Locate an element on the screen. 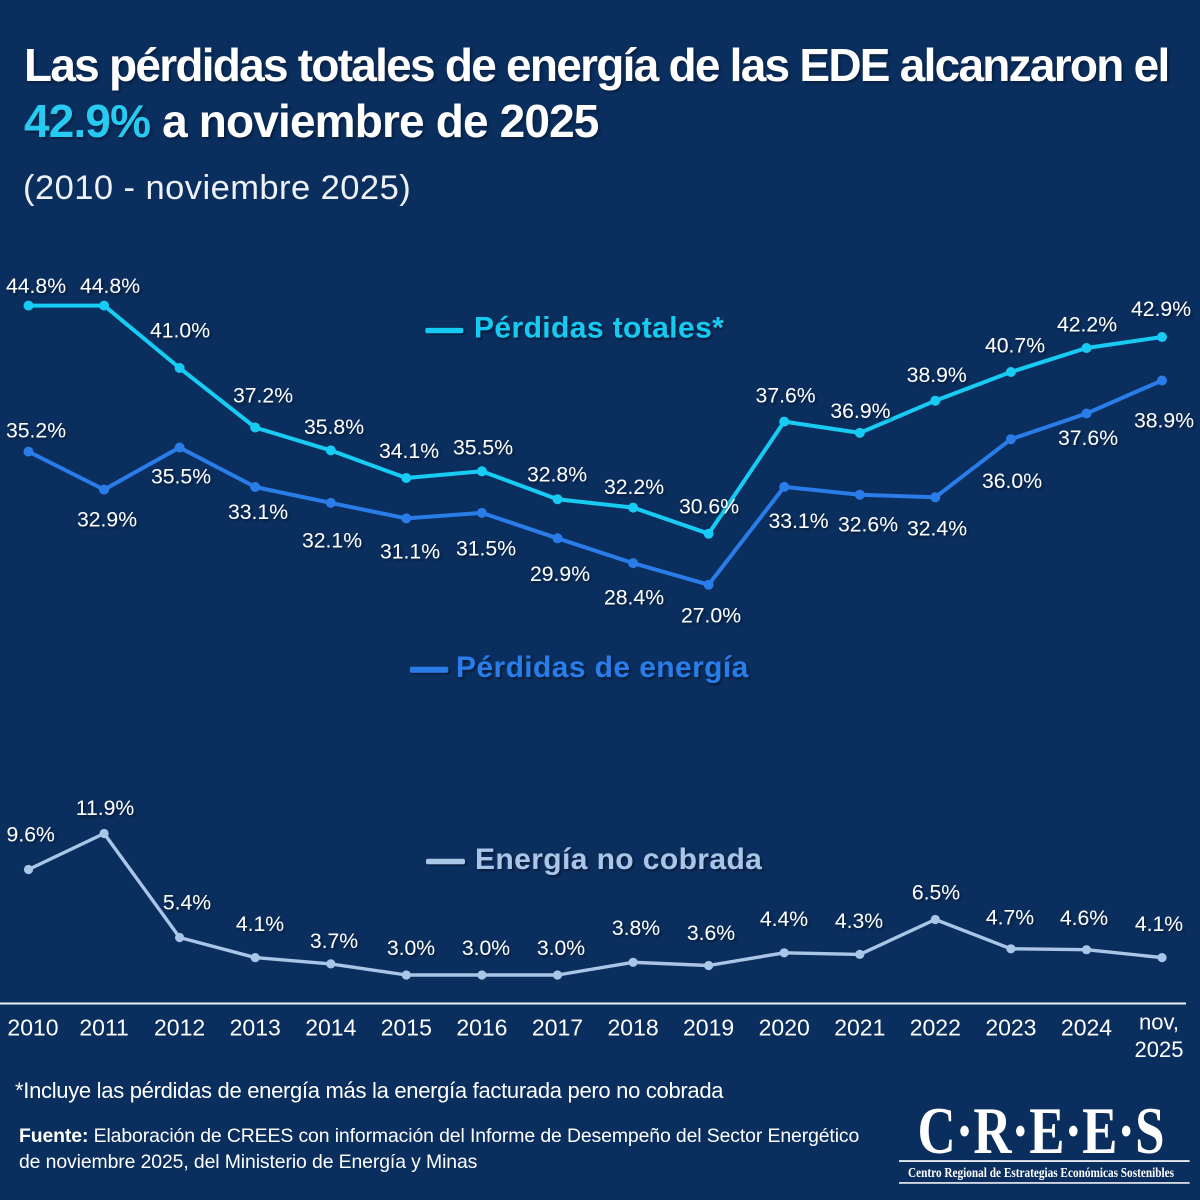 The width and height of the screenshot is (1200, 1200). svg-text: 2012 is located at coordinates (179, 1028).